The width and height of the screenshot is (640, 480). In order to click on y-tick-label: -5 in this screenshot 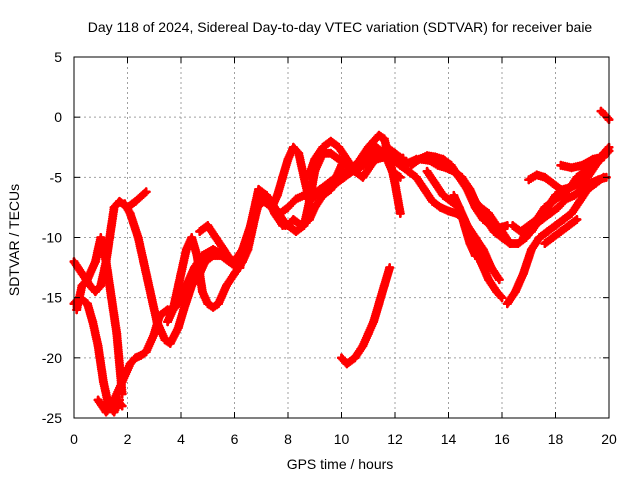, I will do `click(56, 177)`.